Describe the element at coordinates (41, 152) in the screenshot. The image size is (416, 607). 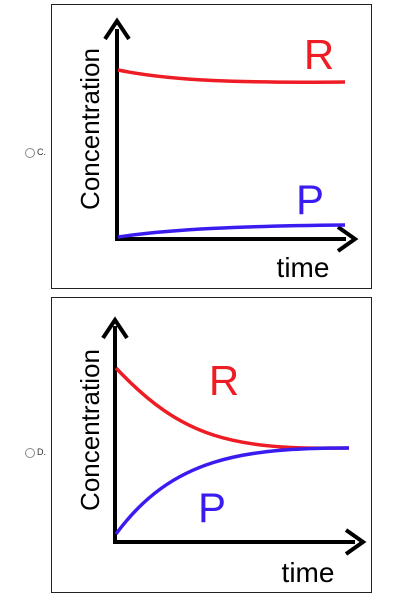
I see `option-label: C.` at that location.